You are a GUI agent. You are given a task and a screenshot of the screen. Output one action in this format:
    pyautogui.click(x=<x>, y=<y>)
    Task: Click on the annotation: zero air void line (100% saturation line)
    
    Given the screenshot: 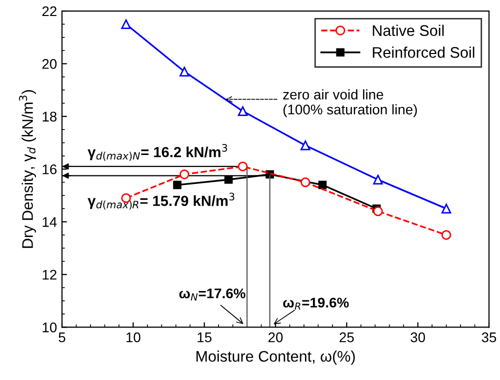 What is the action you would take?
    pyautogui.click(x=350, y=103)
    